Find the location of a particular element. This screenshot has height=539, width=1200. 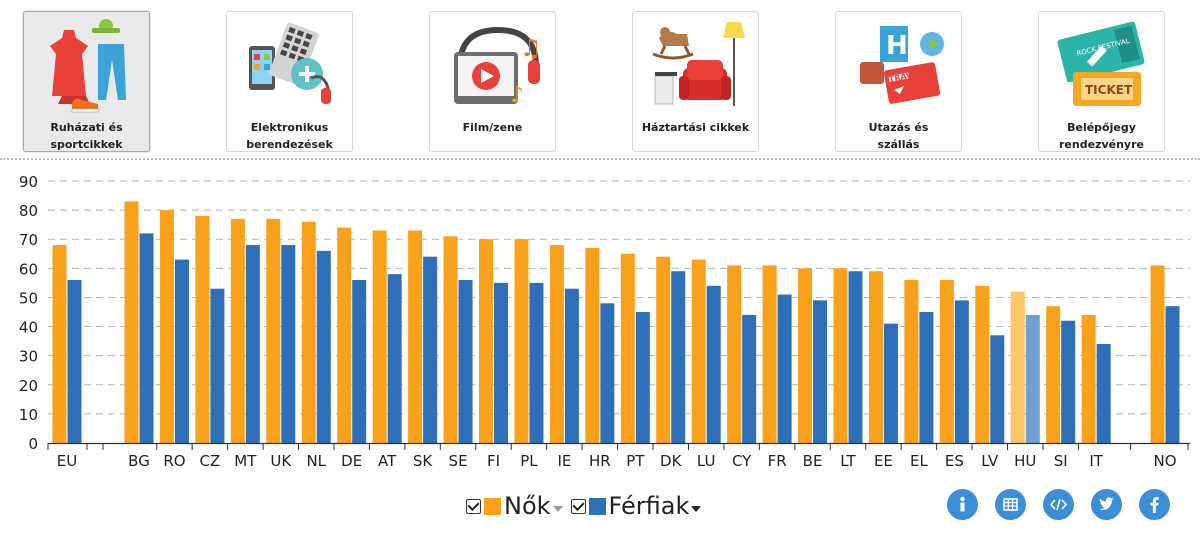

bar-nok-es is located at coordinates (946, 361).